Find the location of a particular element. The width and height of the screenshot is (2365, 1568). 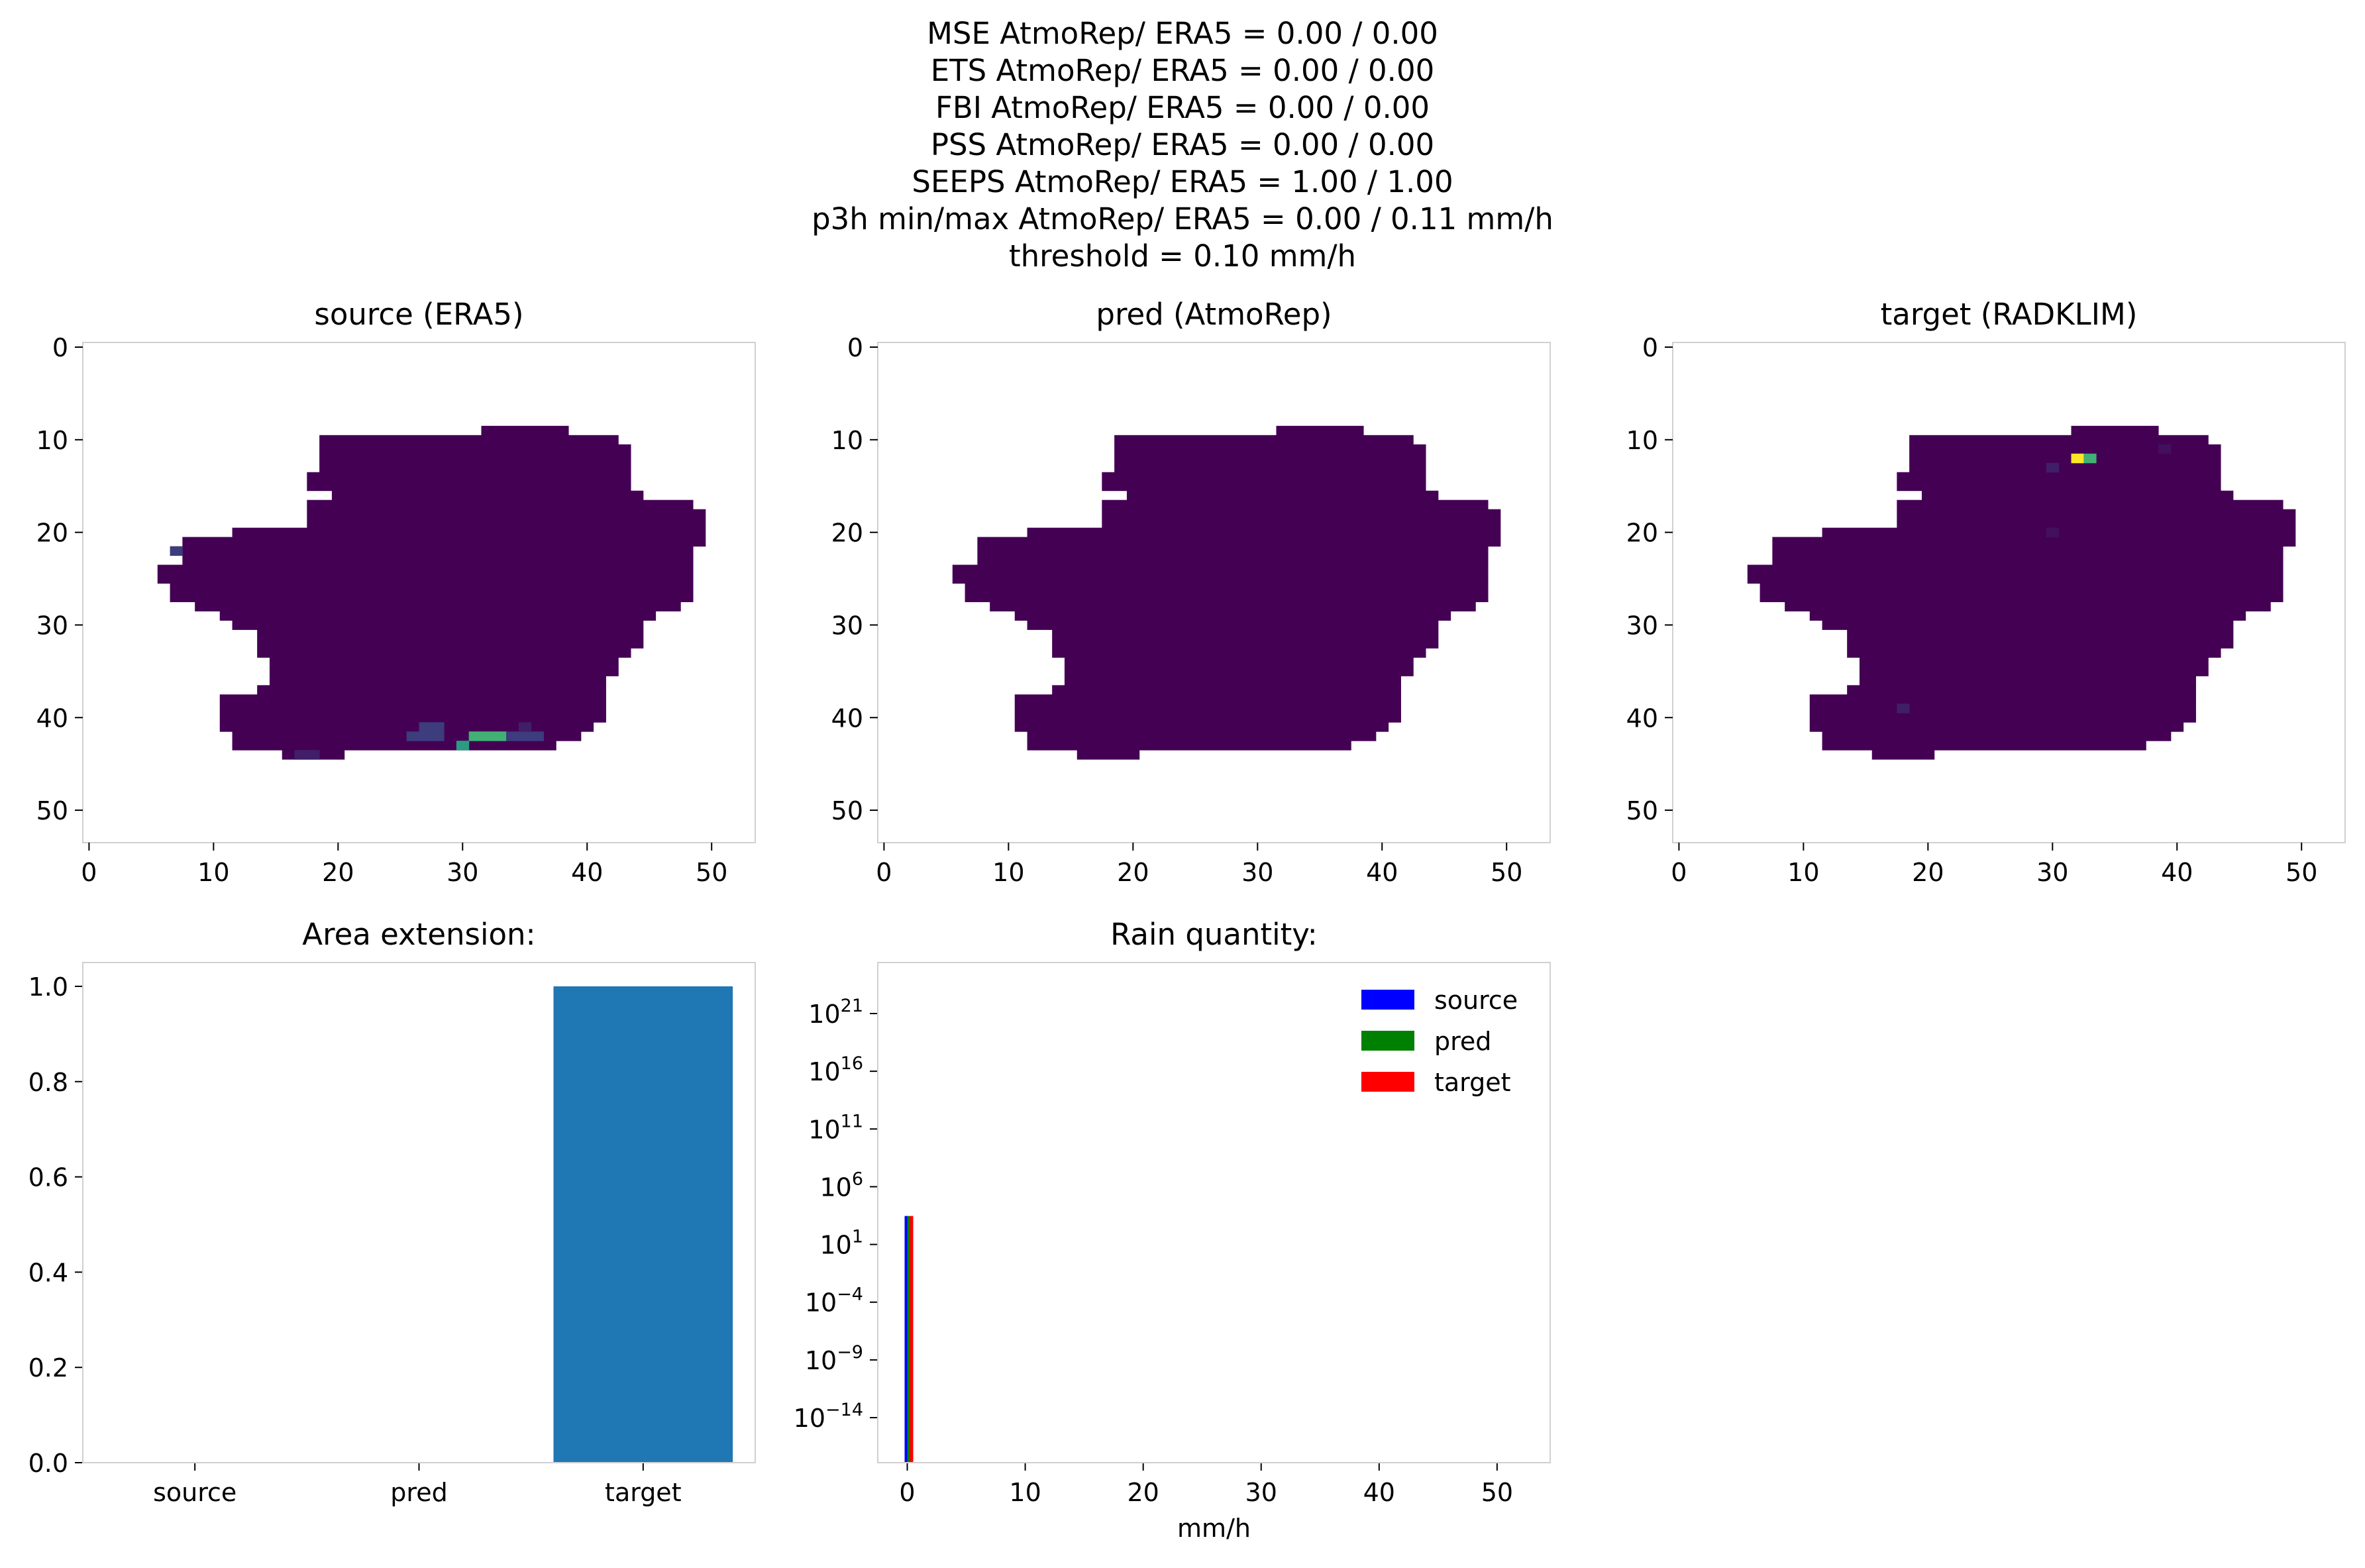

y-tick-label: 30 is located at coordinates (847, 625).